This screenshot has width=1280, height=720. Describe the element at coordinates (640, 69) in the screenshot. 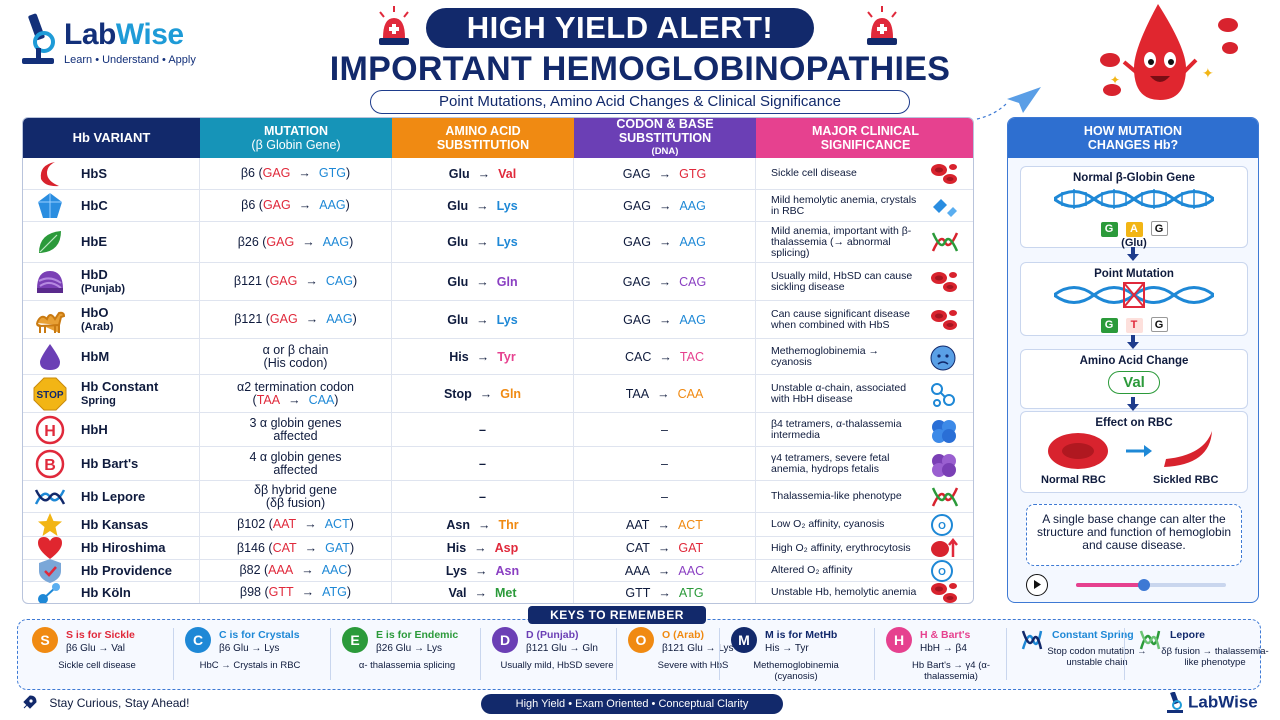

I see `page-title: IMPORTANT HEMOGLOBINOPATHIES` at that location.